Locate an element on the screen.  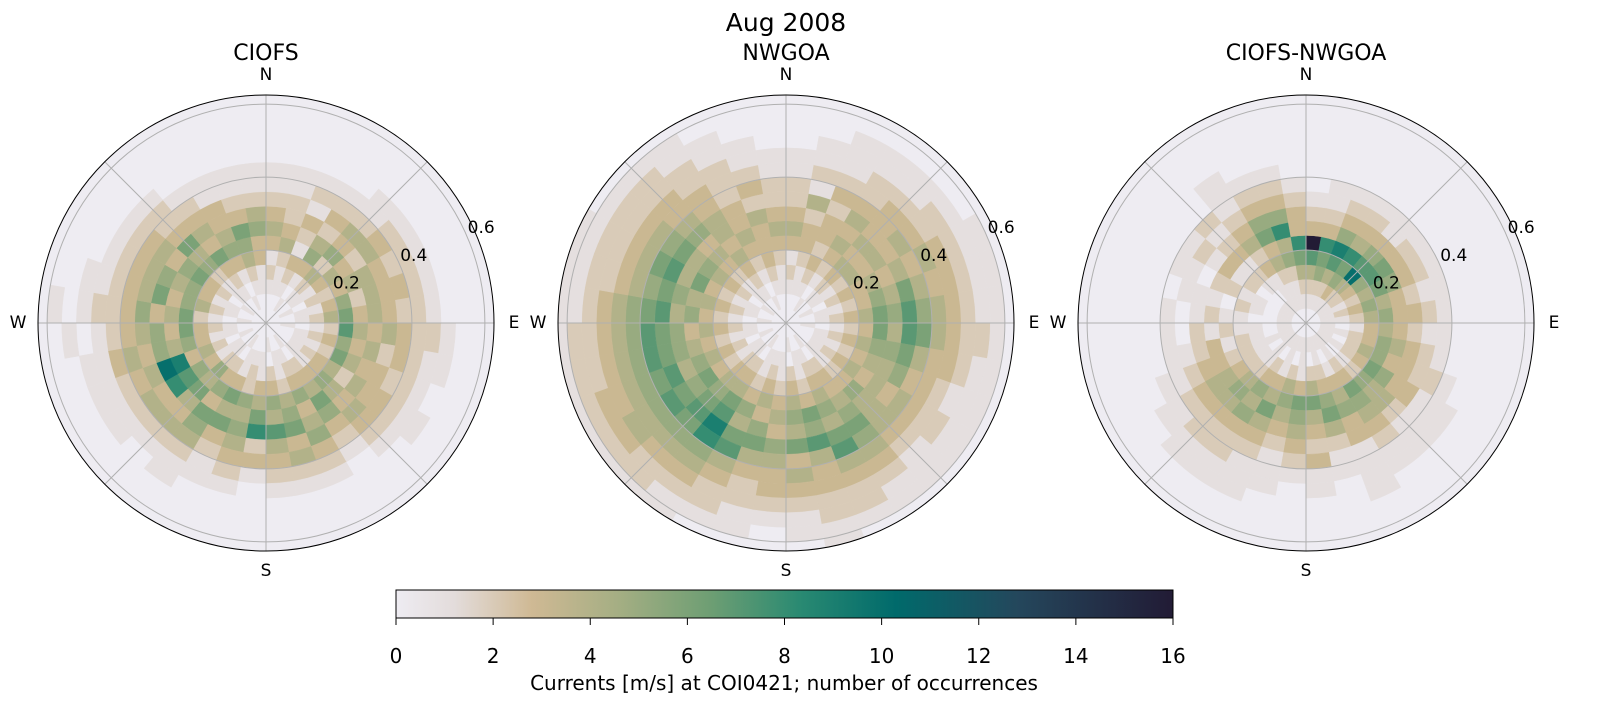
colorbar-tick-label: 2 is located at coordinates (493, 656).